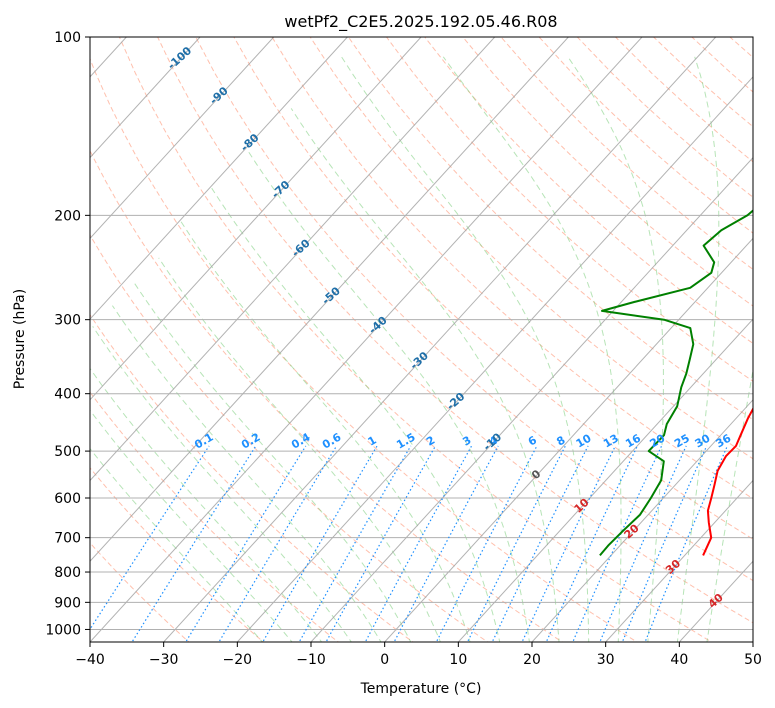  I want to click on x-tick-label: −30, so click(164, 660).